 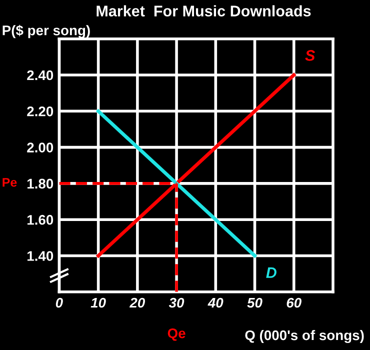 I want to click on x-tick-label: 20, so click(x=137, y=303).